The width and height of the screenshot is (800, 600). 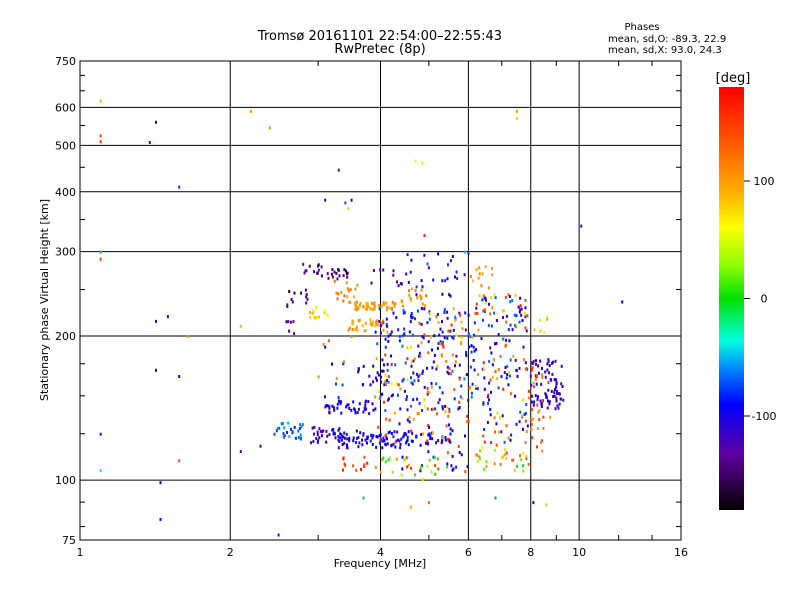 I want to click on y-tick-label: 75, so click(x=69, y=540).